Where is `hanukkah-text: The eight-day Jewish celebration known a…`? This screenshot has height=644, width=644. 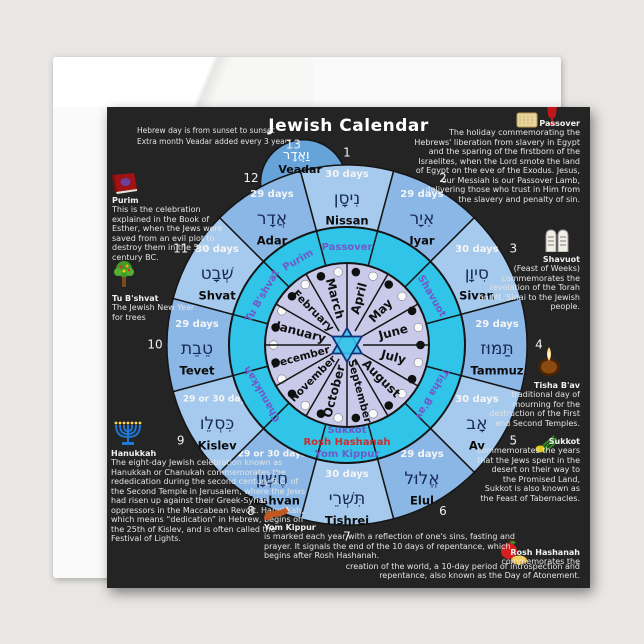
hanukkah-text: The eight-day Jewish celebration known a… is located at coordinates (208, 500).